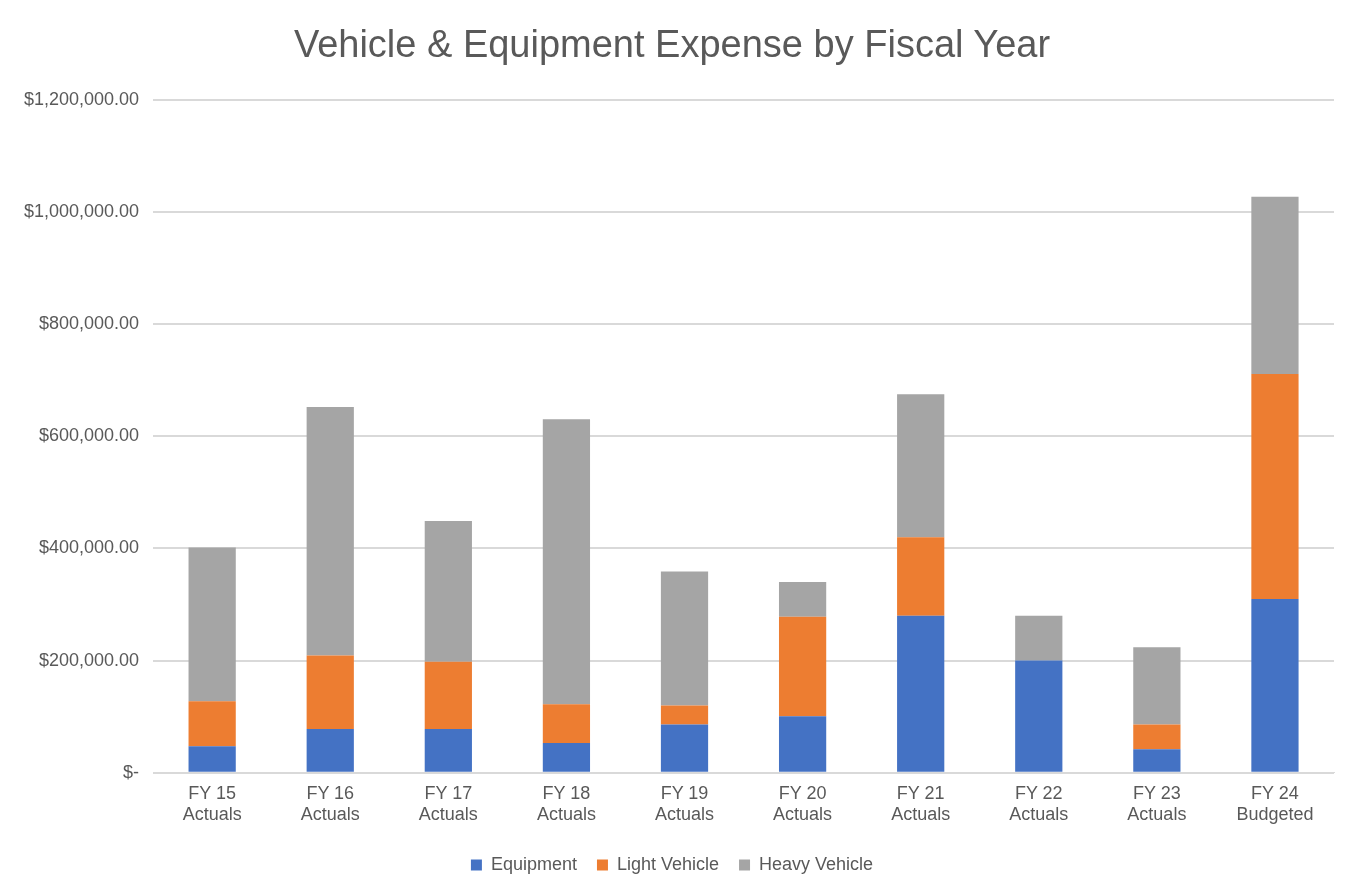 Image resolution: width=1364 pixels, height=894 pixels. Describe the element at coordinates (89, 322) in the screenshot. I see `y-tick-label: $800,000.00` at that location.